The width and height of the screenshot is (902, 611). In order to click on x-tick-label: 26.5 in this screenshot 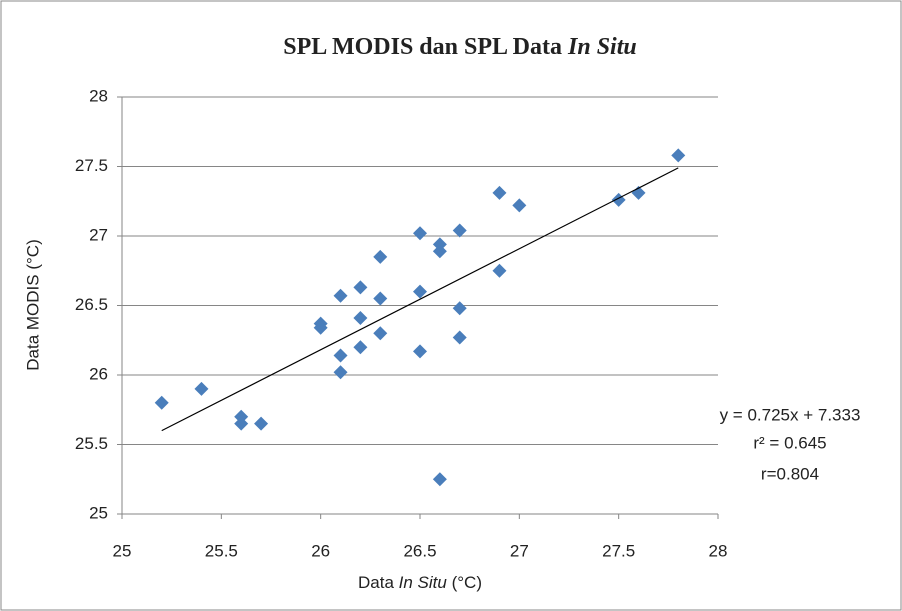, I will do `click(419, 550)`.